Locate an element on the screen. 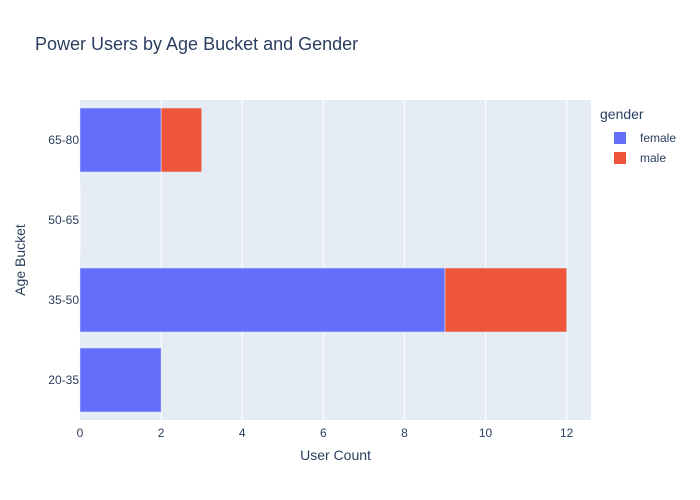  chart-title: Power Users by Age Bucket and Gender is located at coordinates (197, 44).